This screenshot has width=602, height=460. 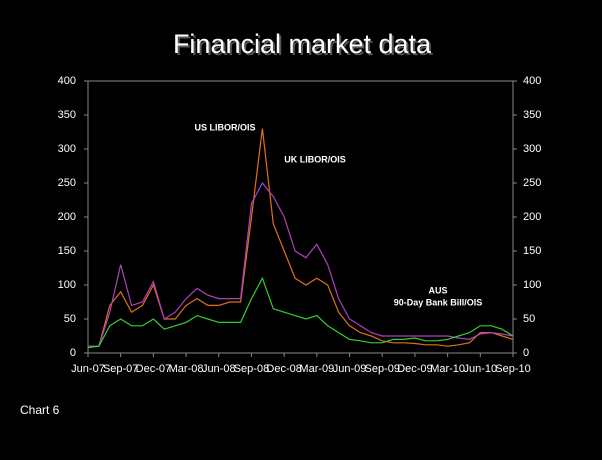 What do you see at coordinates (70, 319) in the screenshot?
I see `y-tick-label: 50` at bounding box center [70, 319].